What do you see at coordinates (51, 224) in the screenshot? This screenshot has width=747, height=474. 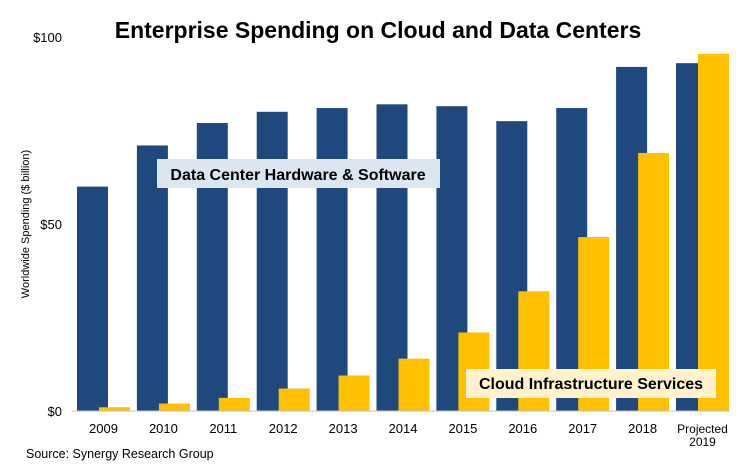 I see `y-tick-label: $50` at bounding box center [51, 224].